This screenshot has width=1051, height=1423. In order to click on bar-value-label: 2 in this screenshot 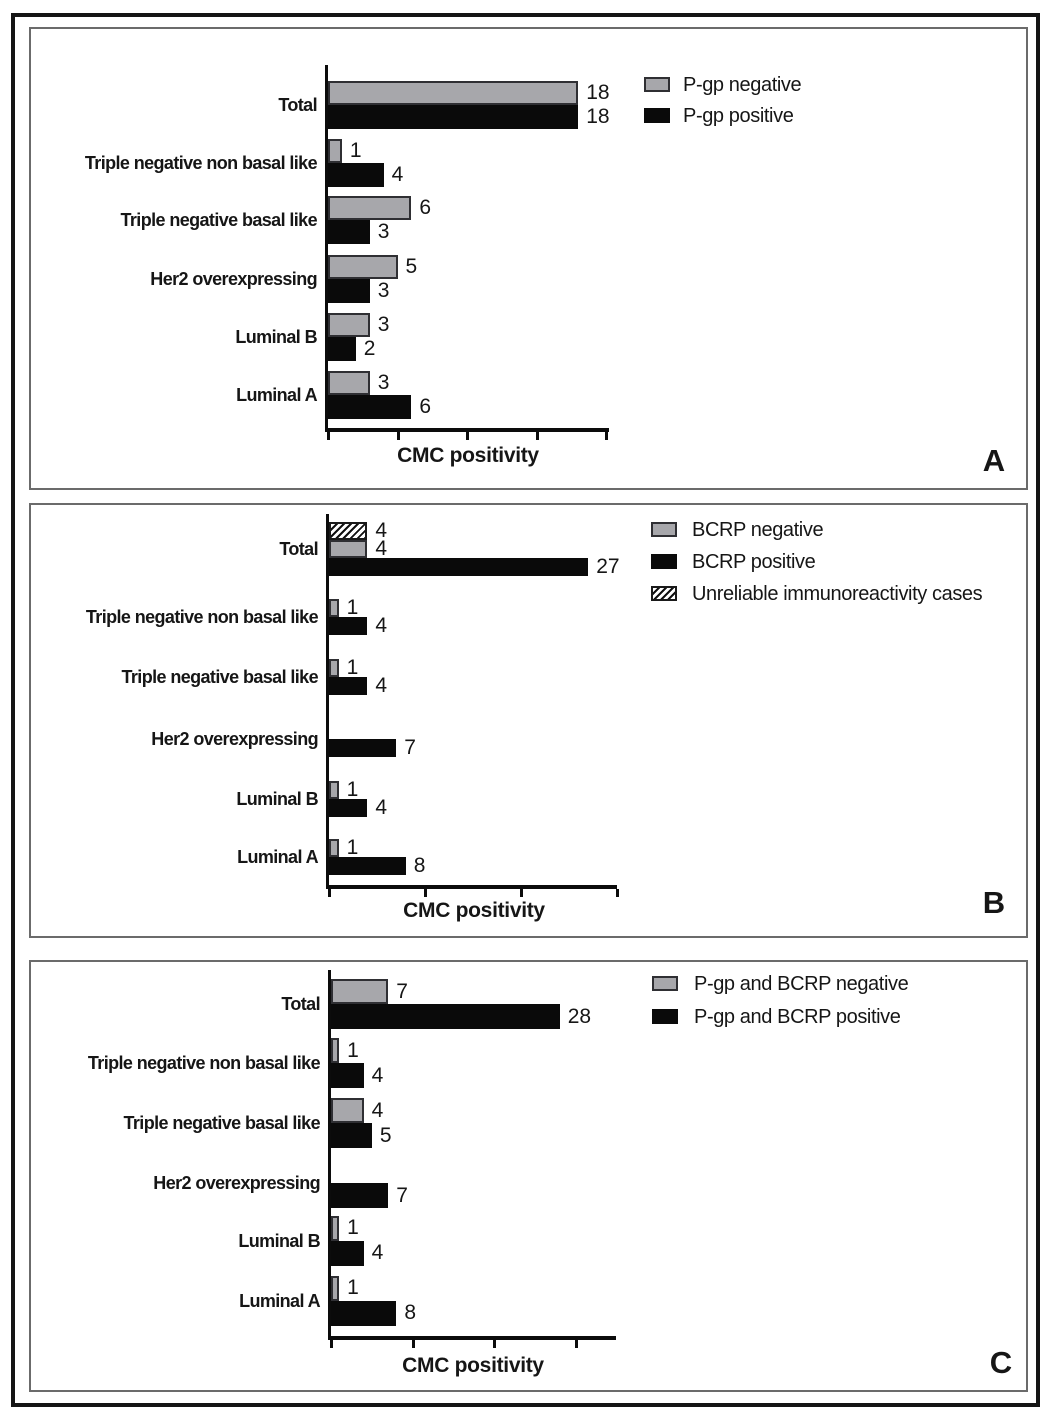, I will do `click(369, 348)`.